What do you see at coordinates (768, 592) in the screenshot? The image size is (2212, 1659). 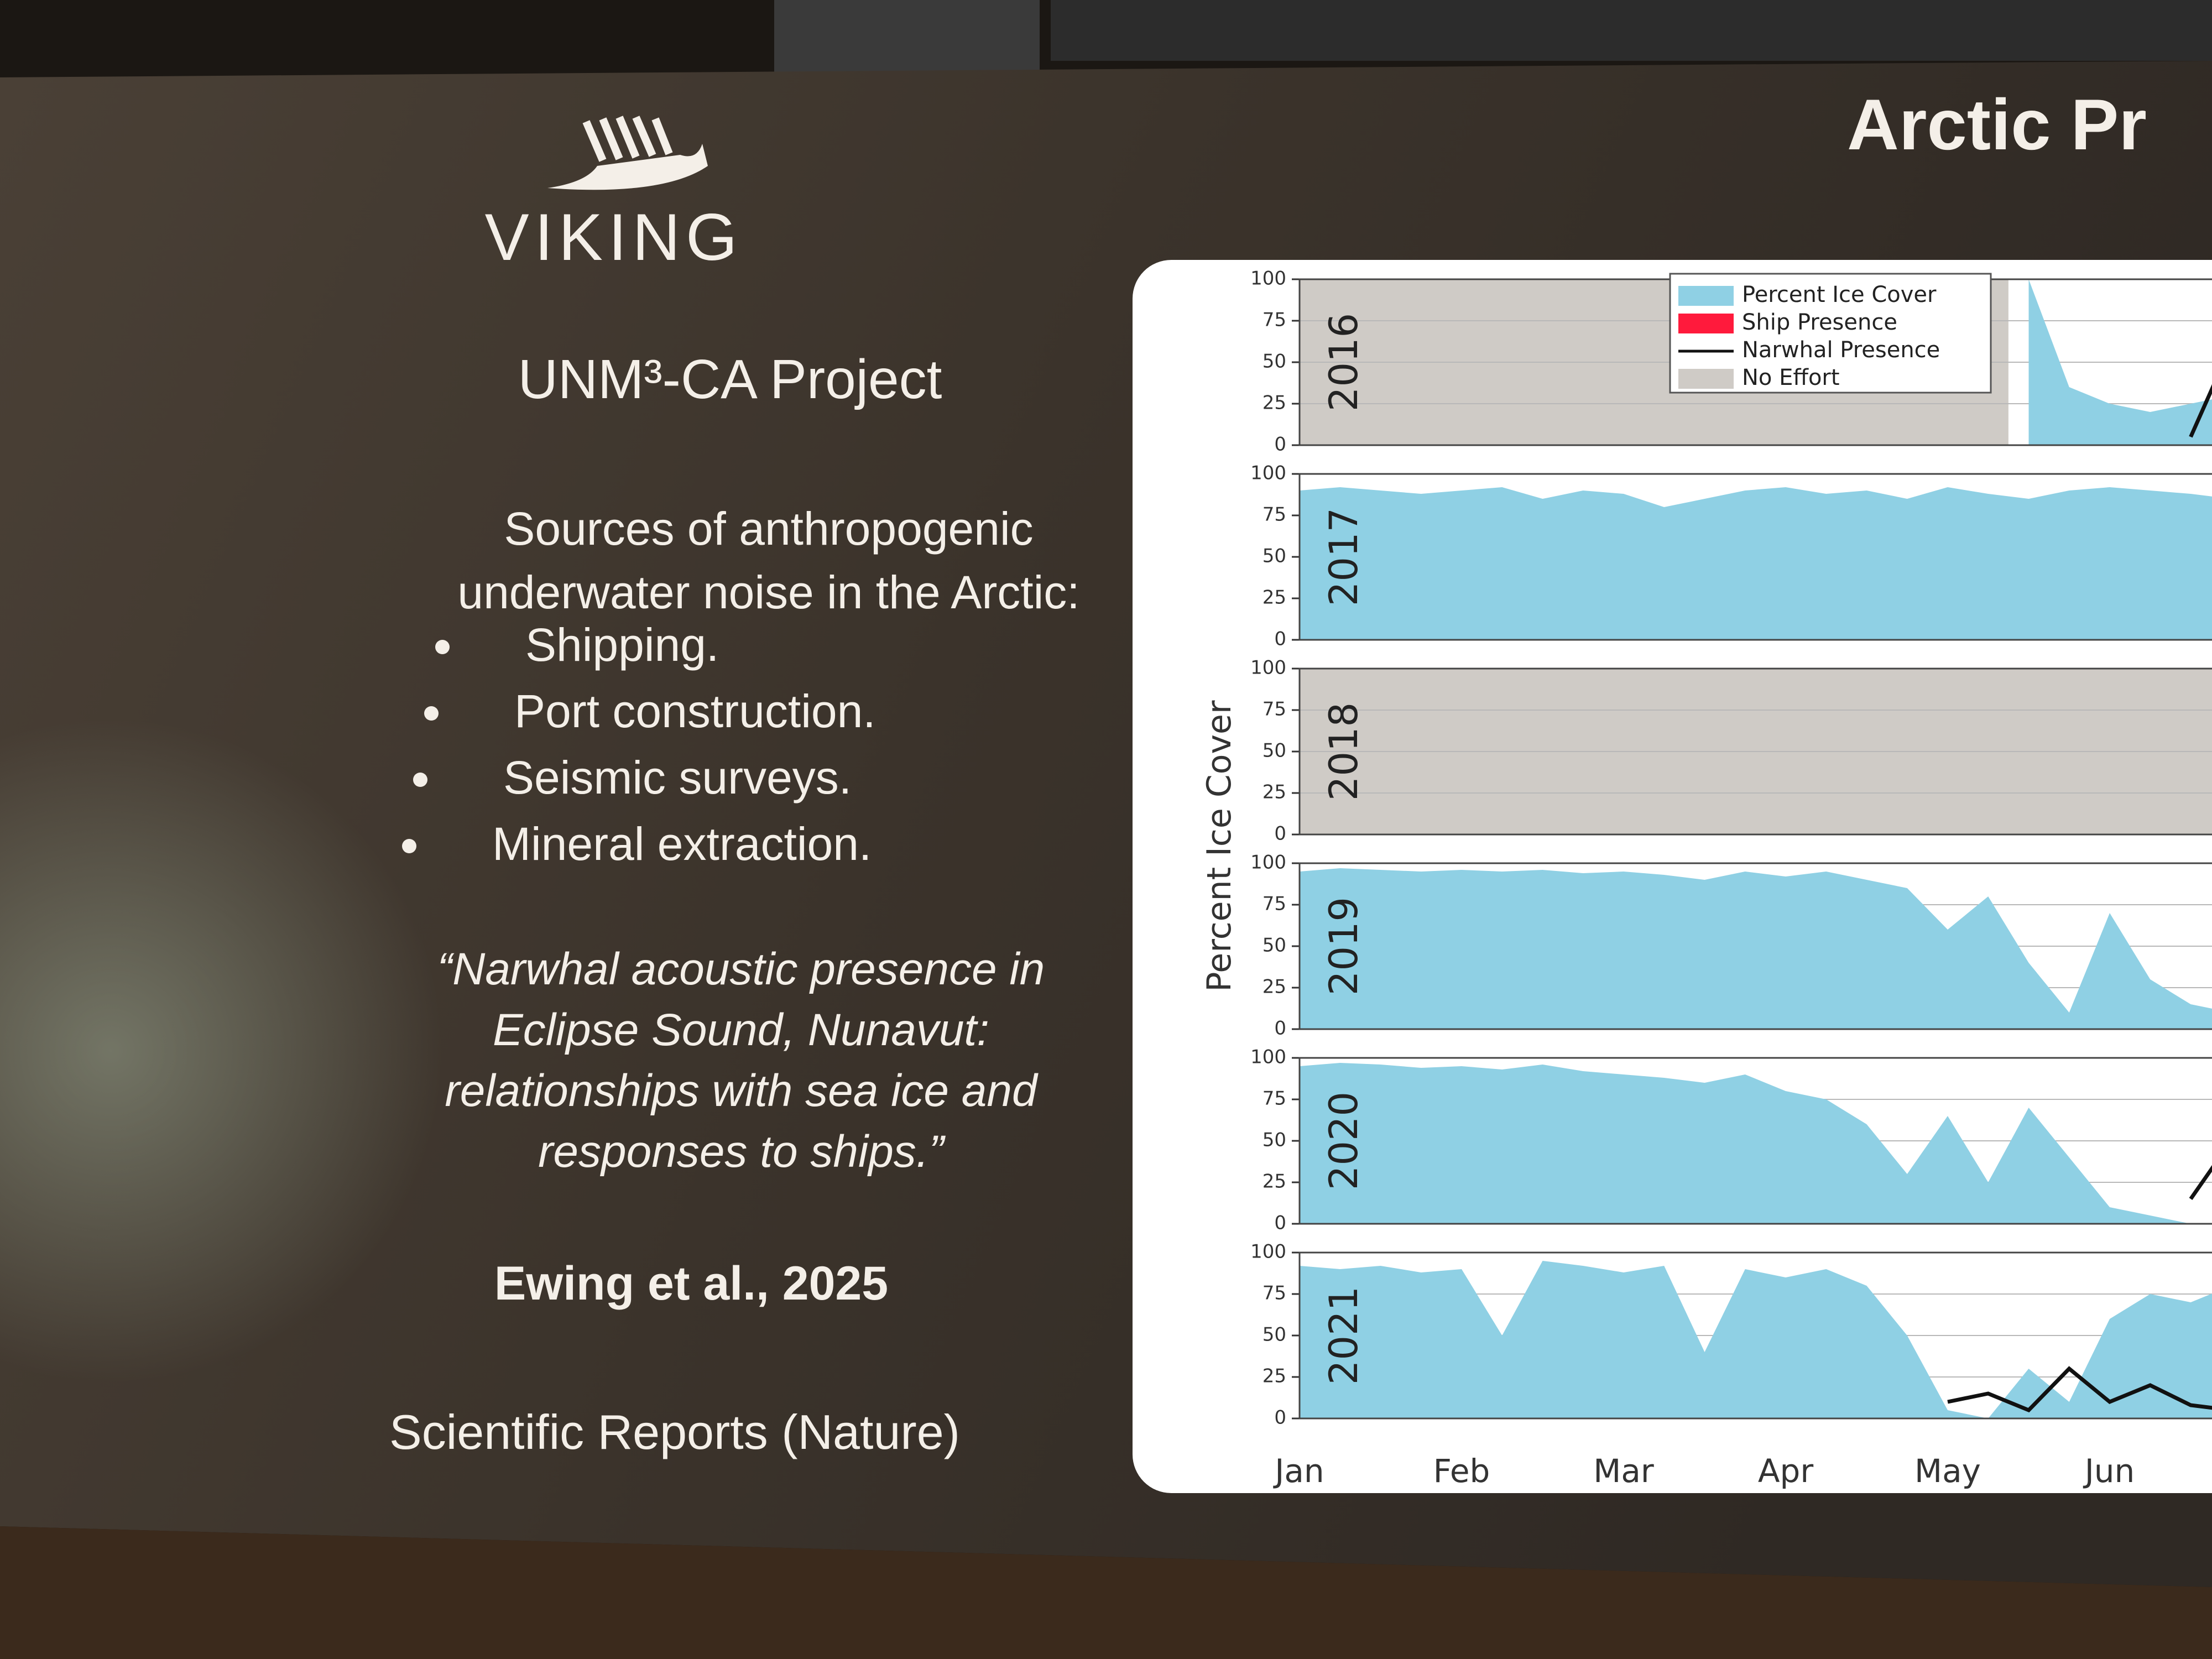 I see `intro-line: underwater noise in the Arctic:` at bounding box center [768, 592].